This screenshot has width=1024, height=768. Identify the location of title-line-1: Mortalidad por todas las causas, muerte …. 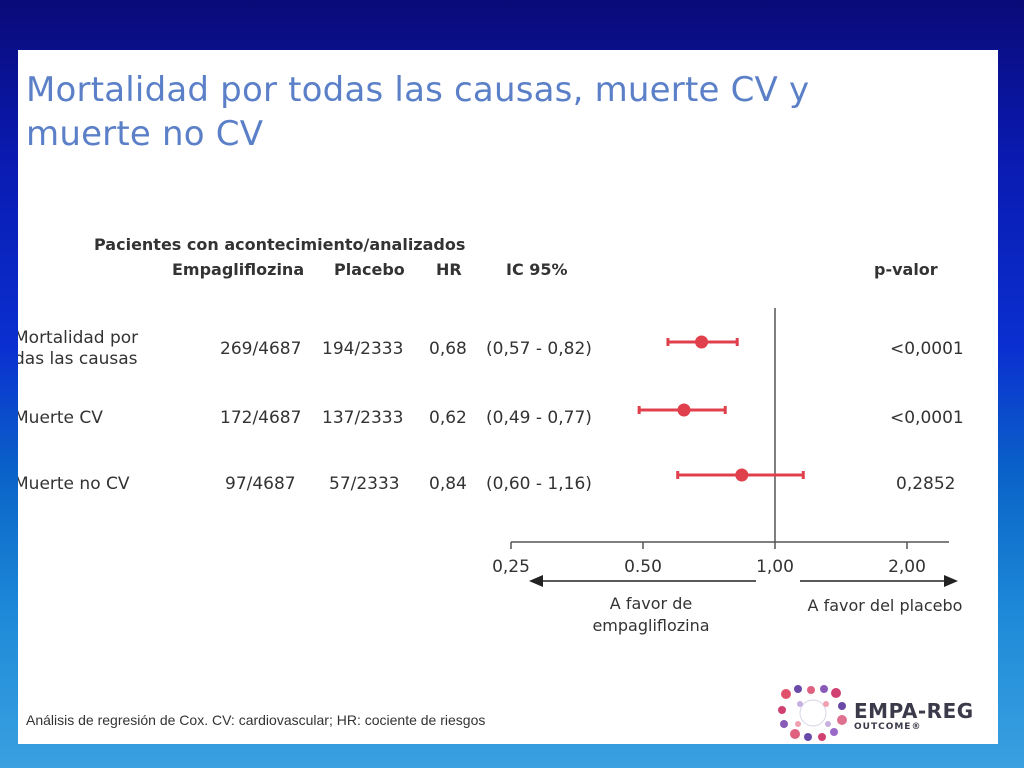
(418, 90).